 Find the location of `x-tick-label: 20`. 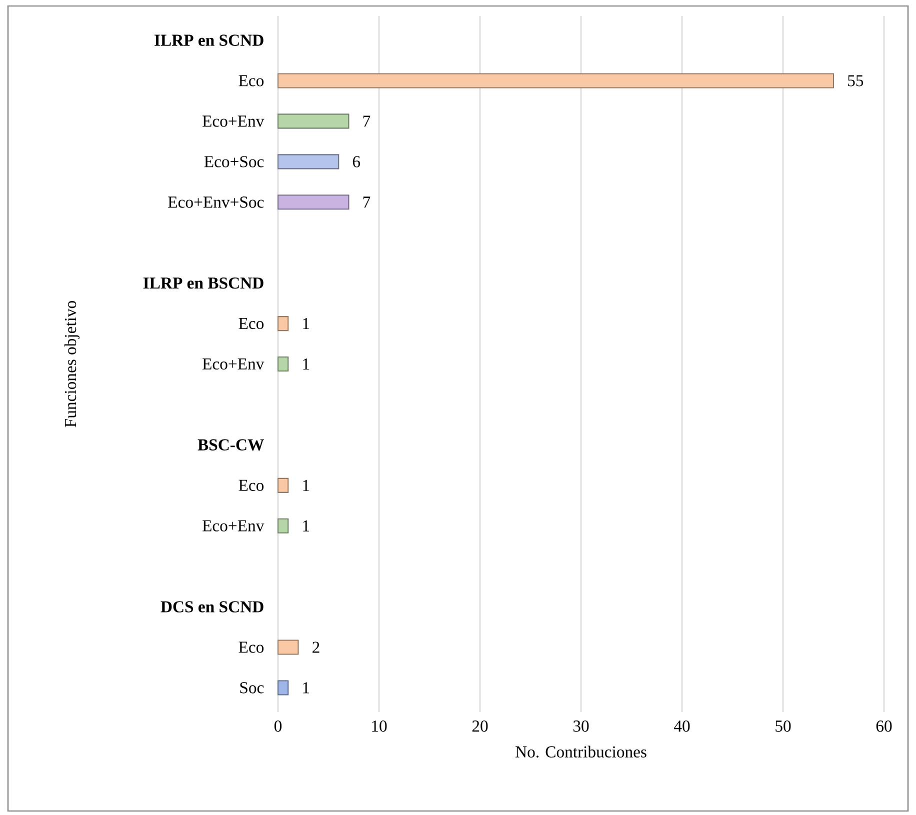

x-tick-label: 20 is located at coordinates (480, 726).